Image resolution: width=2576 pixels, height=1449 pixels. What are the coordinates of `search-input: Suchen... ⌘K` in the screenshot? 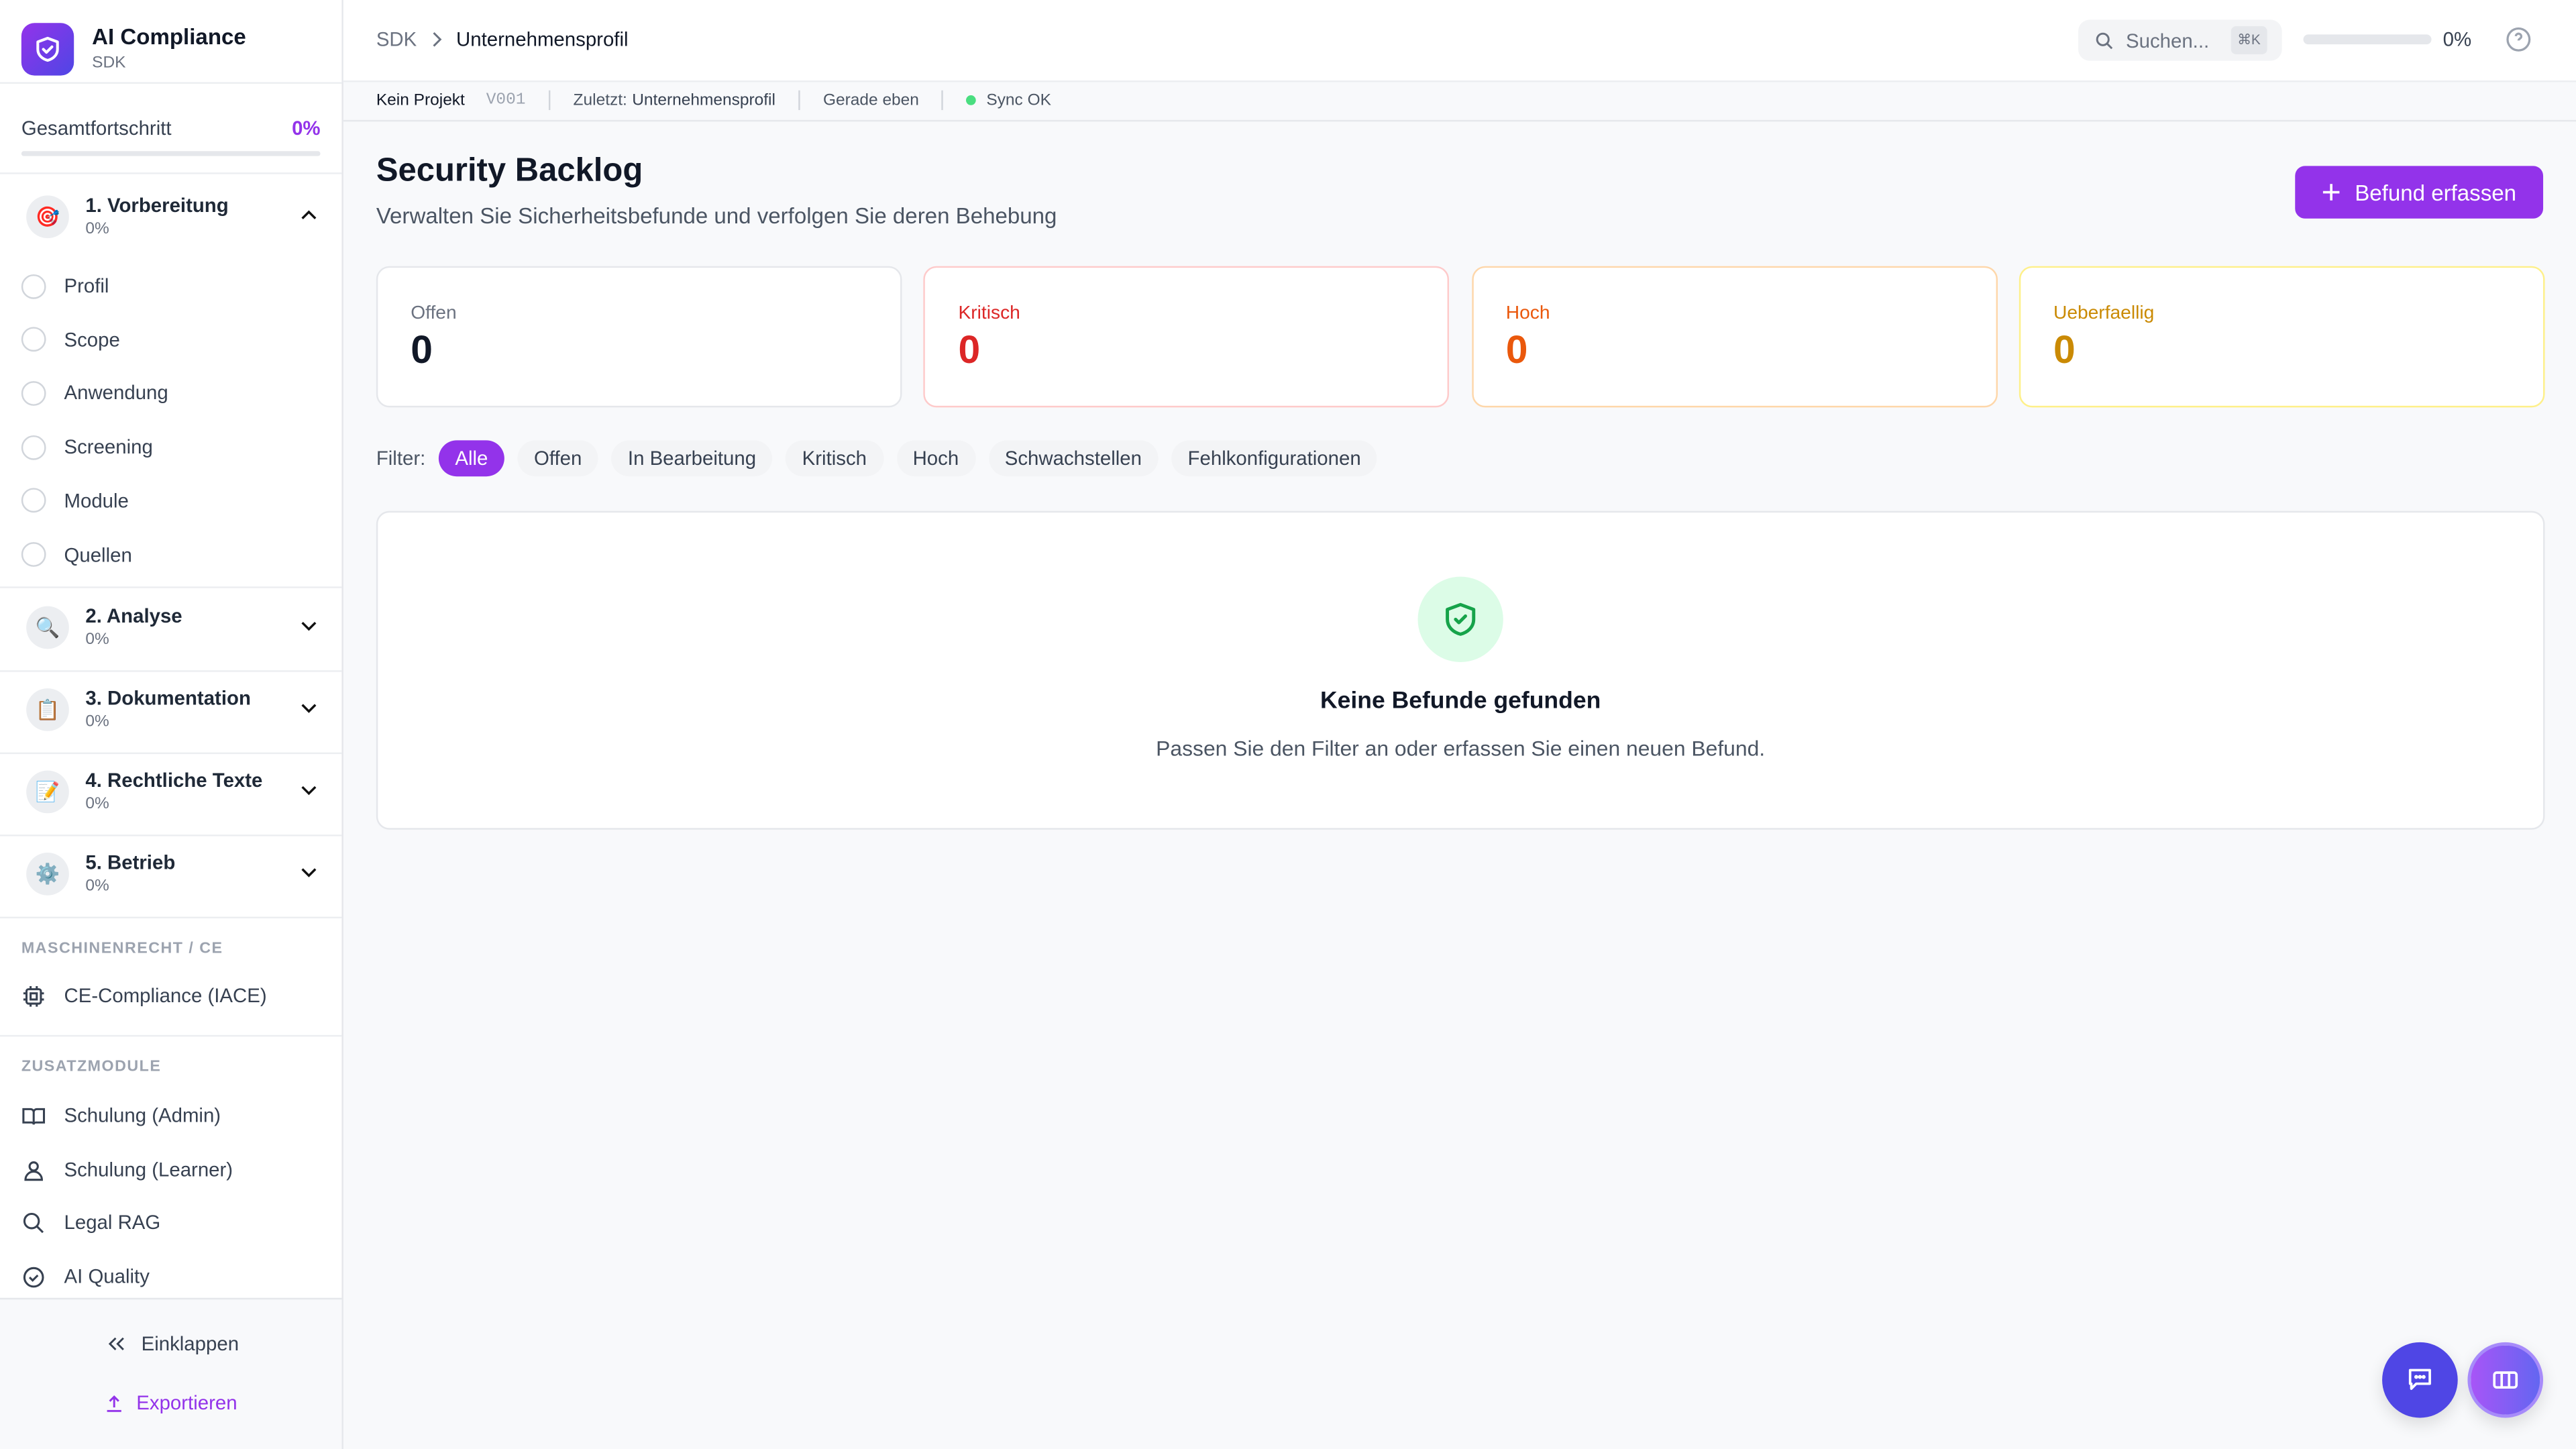 It's located at (2180, 40).